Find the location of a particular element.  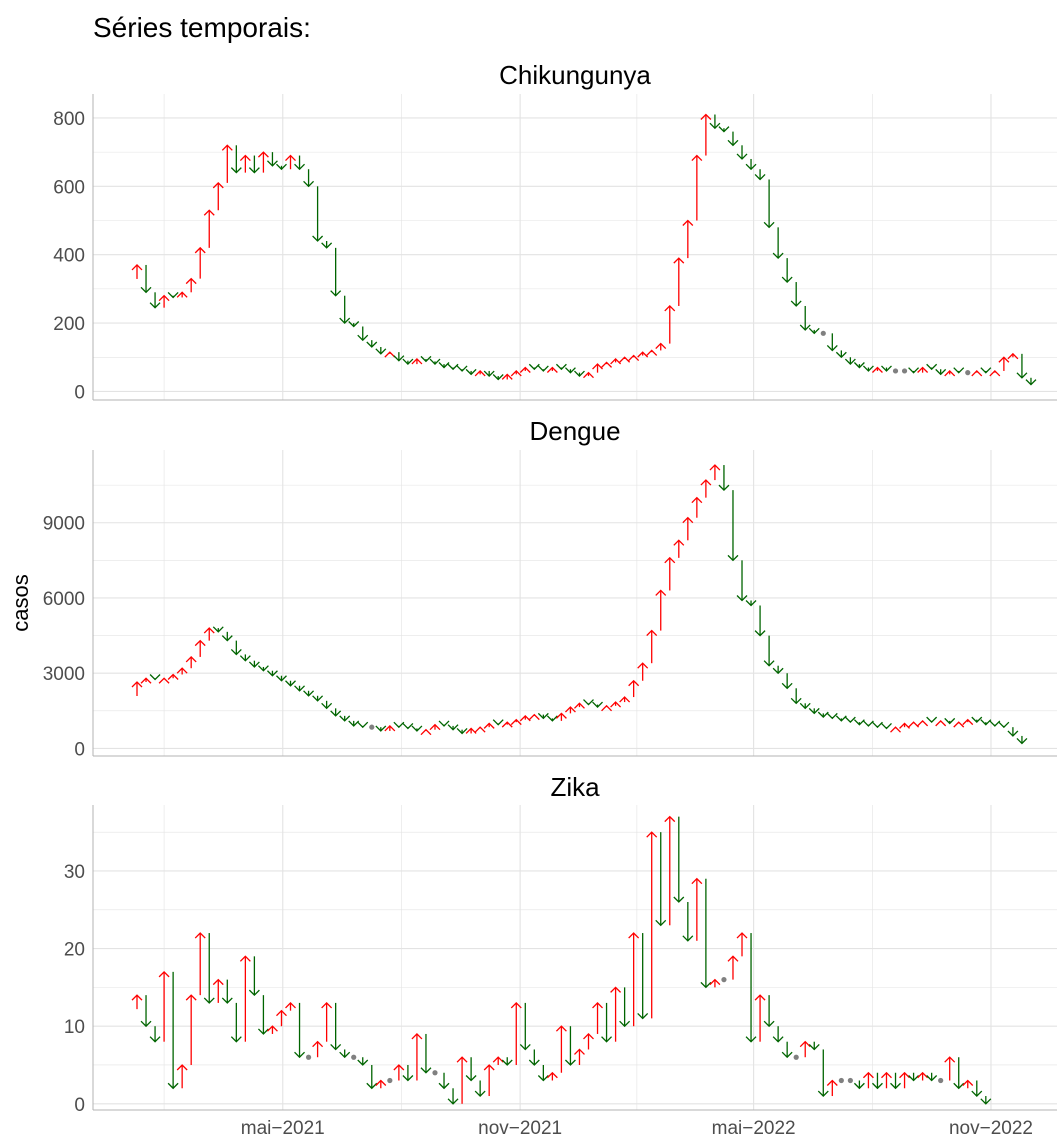

y-tick-label: 0 is located at coordinates (79, 392).